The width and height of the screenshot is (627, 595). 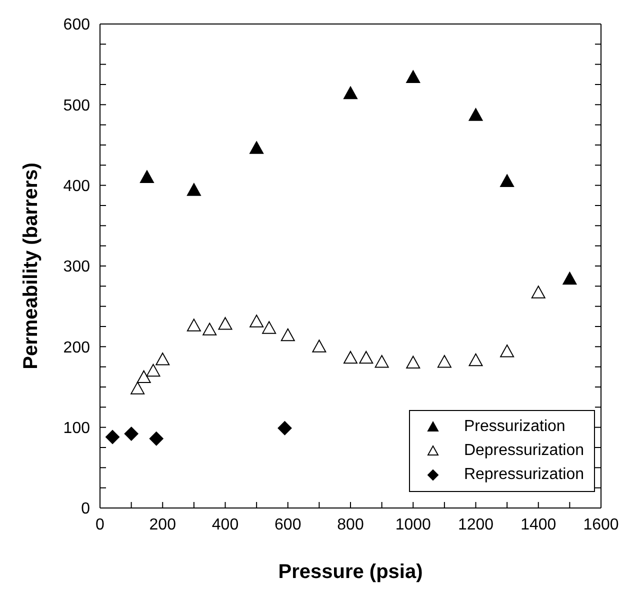 What do you see at coordinates (413, 525) in the screenshot?
I see `x-tick-label: 1000` at bounding box center [413, 525].